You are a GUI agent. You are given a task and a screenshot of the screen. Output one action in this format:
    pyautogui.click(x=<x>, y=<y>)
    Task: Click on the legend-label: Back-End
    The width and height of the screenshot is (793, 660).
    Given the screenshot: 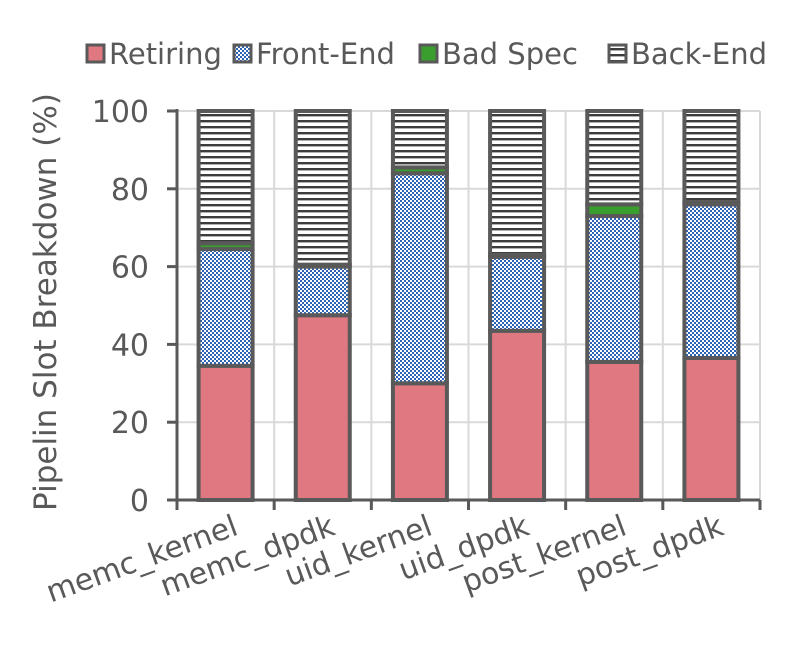 What is the action you would take?
    pyautogui.click(x=699, y=54)
    